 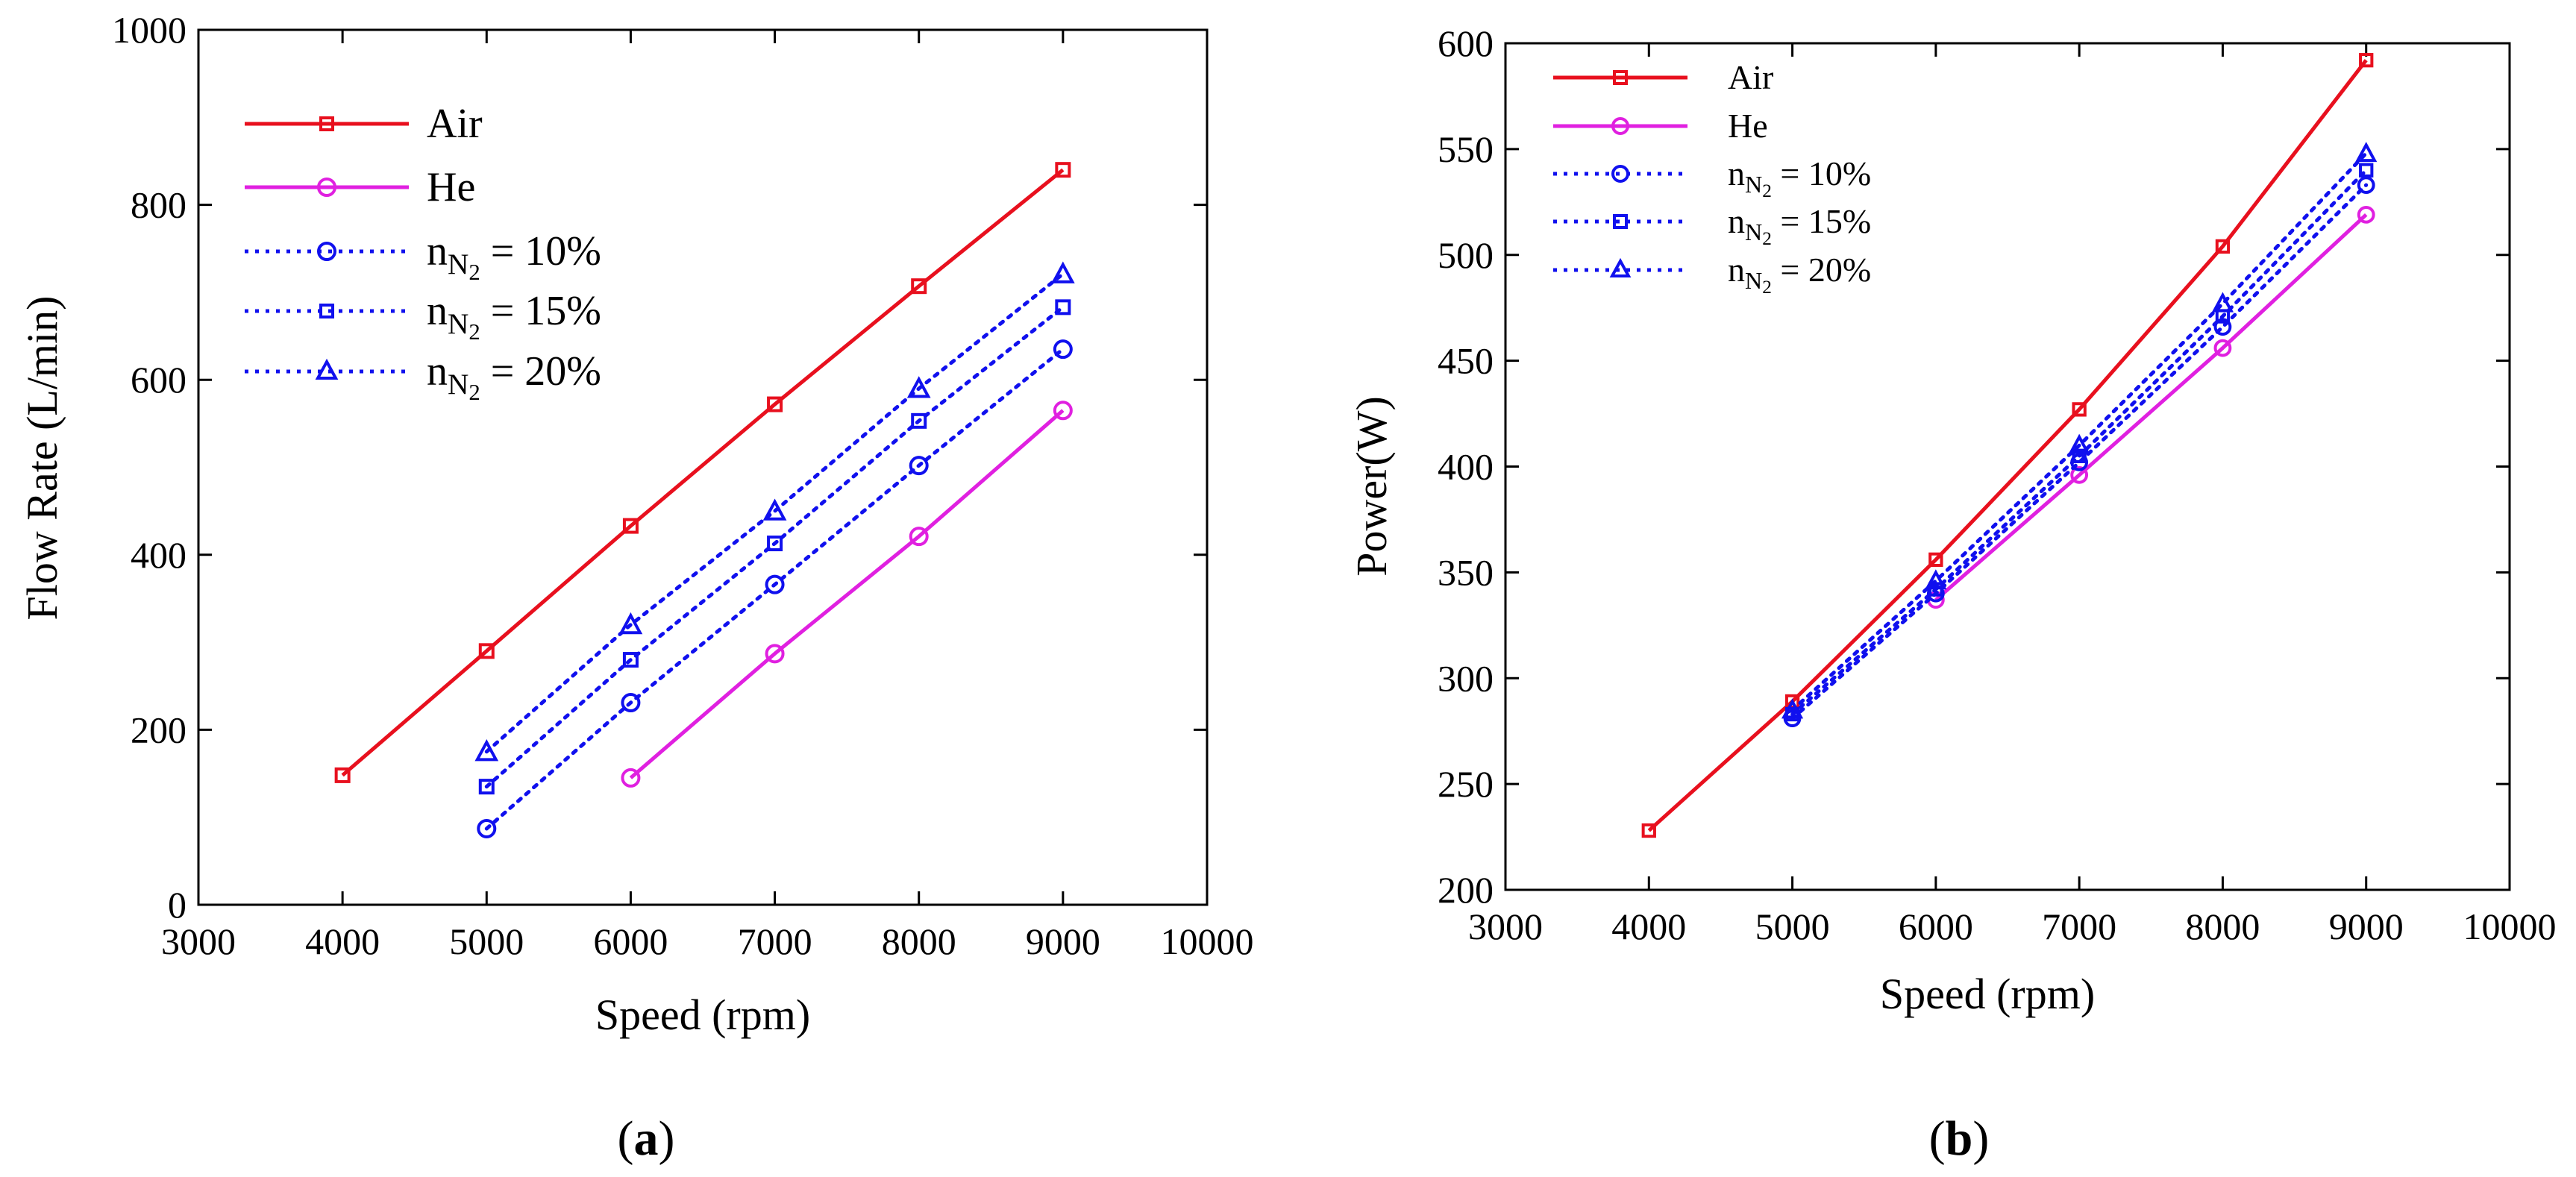 What do you see at coordinates (1371, 486) in the screenshot?
I see `y-axis-title: Power(W)` at bounding box center [1371, 486].